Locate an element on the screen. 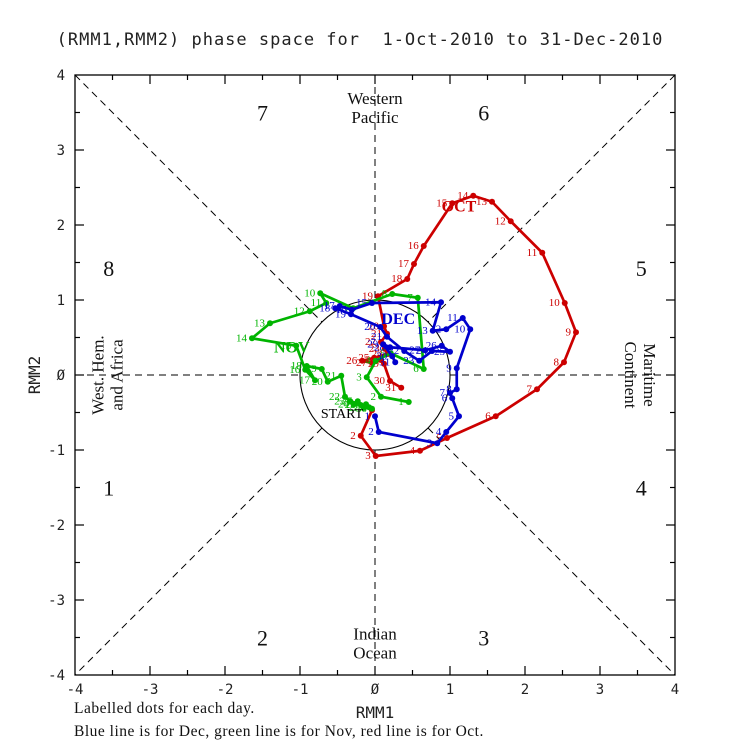 The image size is (750, 750). day-label: 31 is located at coordinates (384, 362).